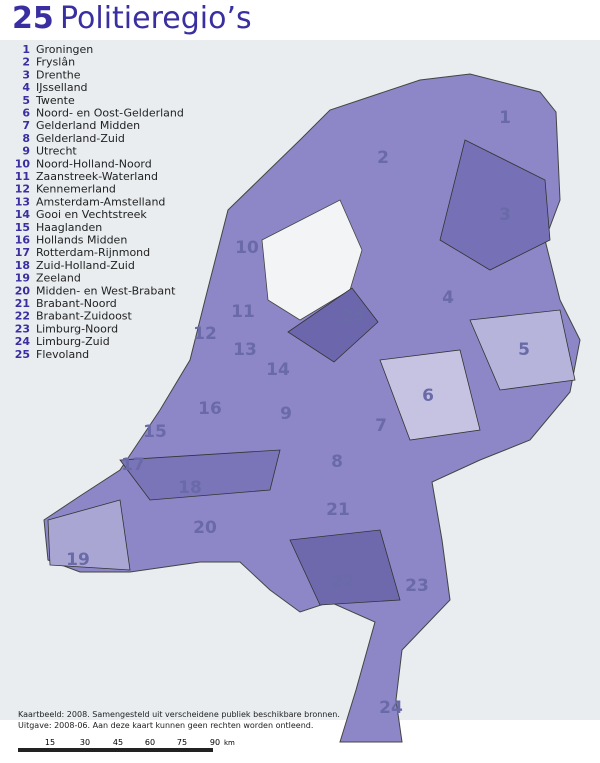 This screenshot has height=763, width=600. What do you see at coordinates (50, 742) in the screenshot?
I see `scale-label: 15` at bounding box center [50, 742].